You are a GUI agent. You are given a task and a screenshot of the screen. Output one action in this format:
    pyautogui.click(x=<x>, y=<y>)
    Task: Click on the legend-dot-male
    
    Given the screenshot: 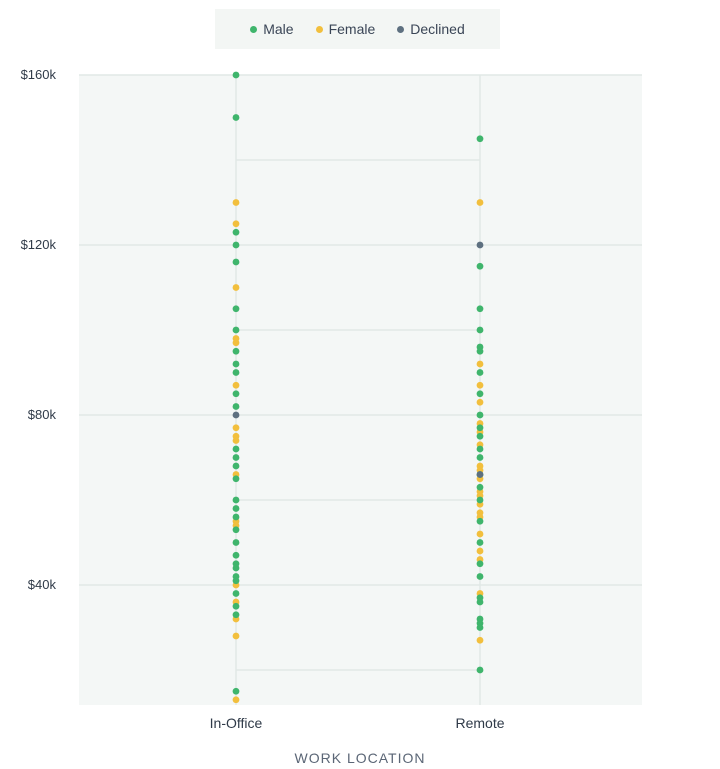 What is the action you would take?
    pyautogui.click(x=254, y=29)
    